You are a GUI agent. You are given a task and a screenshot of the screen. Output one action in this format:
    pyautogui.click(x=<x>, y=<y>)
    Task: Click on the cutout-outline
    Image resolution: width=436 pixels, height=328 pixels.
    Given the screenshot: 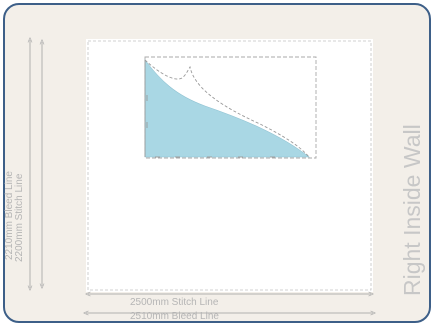 What is the action you would take?
    pyautogui.click(x=227, y=108)
    